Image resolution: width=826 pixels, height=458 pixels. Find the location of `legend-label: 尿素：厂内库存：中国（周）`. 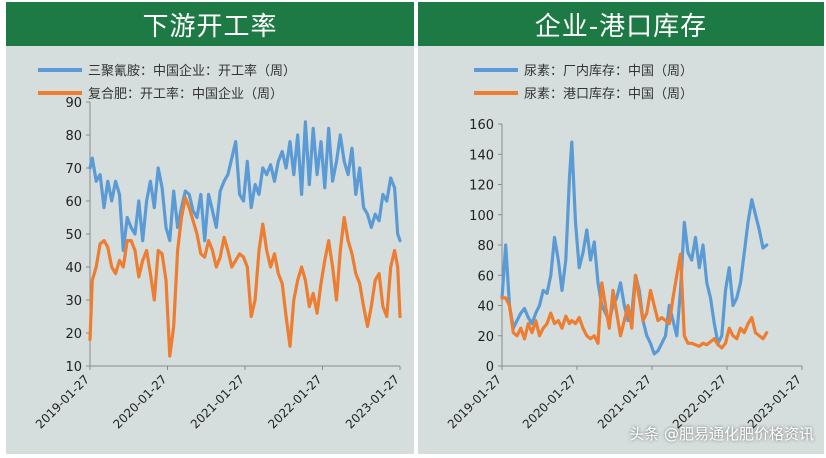

legend-label: 尿素：厂内库存：中国（周） is located at coordinates (608, 71).